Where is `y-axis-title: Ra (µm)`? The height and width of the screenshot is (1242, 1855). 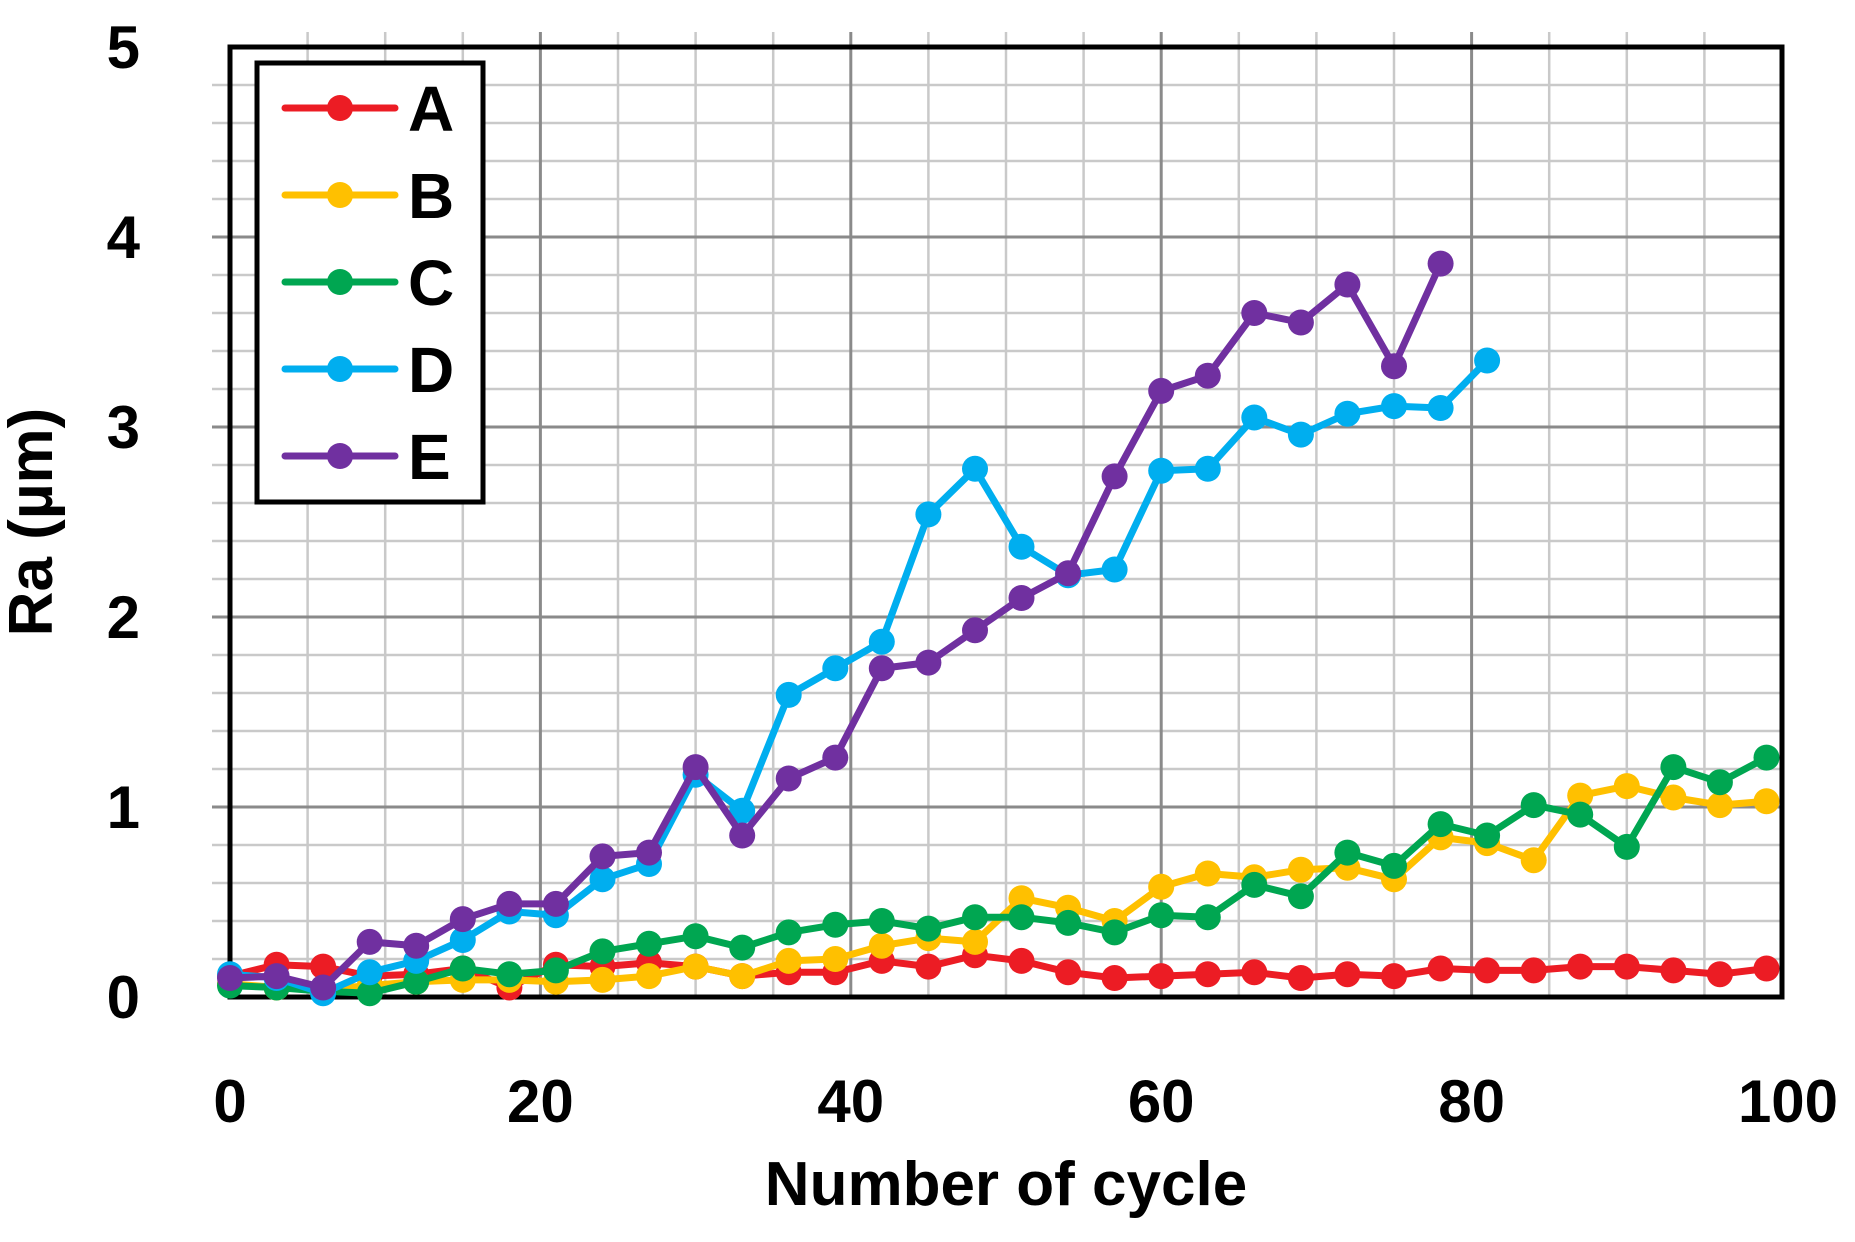
y-axis-title: Ra (µm) is located at coordinates (33, 522).